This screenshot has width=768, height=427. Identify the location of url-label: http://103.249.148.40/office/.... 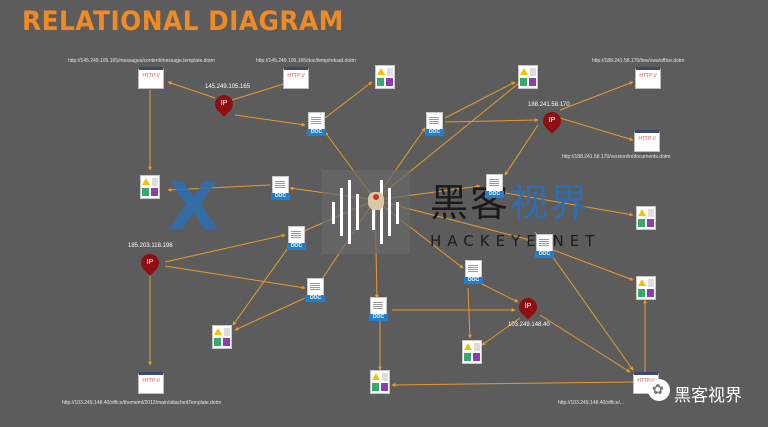
(591, 403).